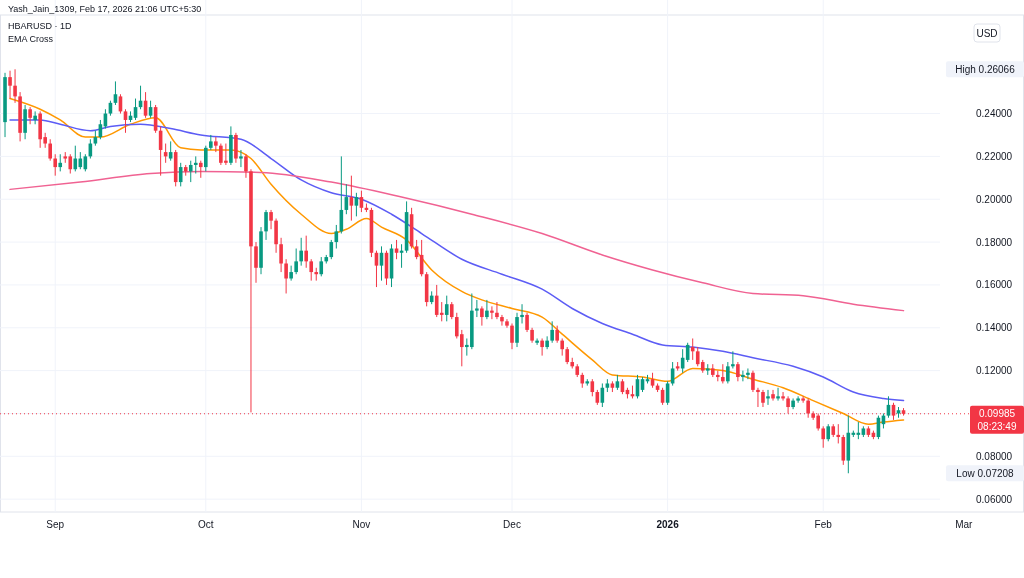 The height and width of the screenshot is (578, 1024). Describe the element at coordinates (994, 456) in the screenshot. I see `y-tick-label: 0.08000` at that location.